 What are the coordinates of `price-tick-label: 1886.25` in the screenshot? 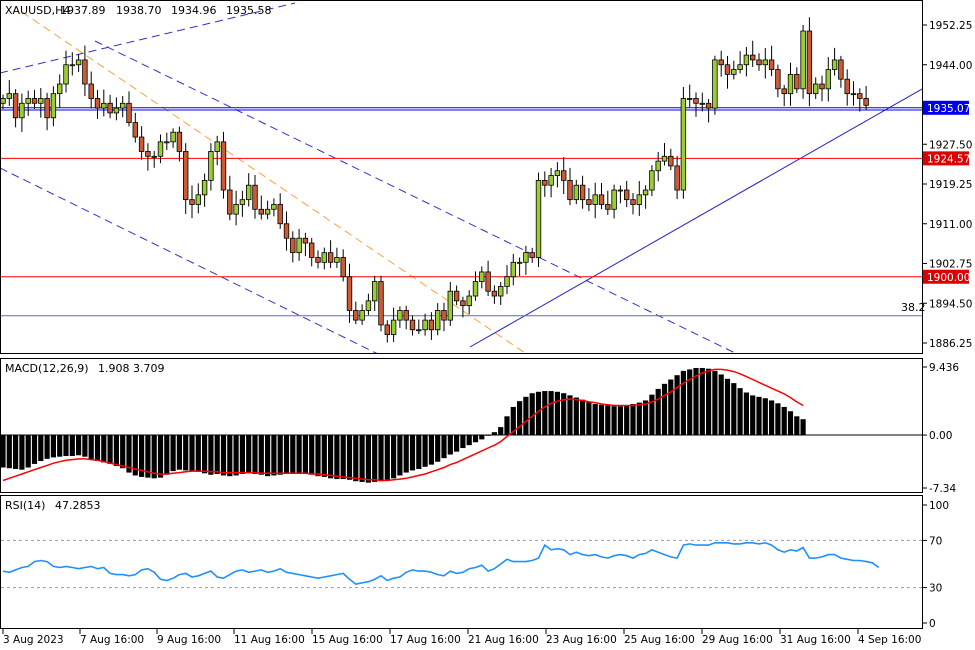 It's located at (950, 344).